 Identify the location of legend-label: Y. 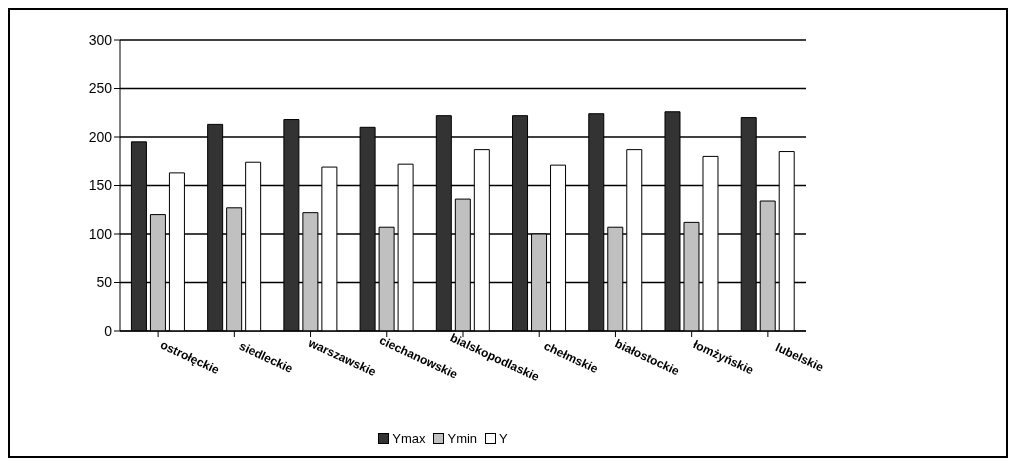
(503, 438).